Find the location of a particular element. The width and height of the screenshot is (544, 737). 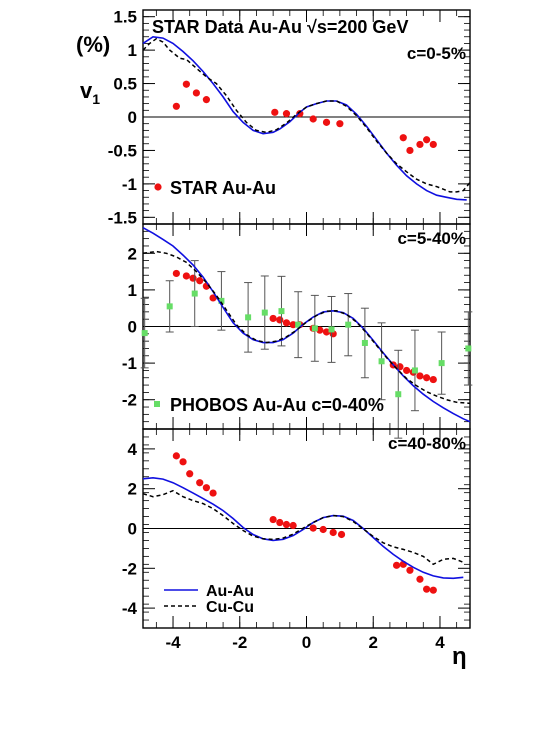

y-axis-title: v1 is located at coordinates (90, 92).